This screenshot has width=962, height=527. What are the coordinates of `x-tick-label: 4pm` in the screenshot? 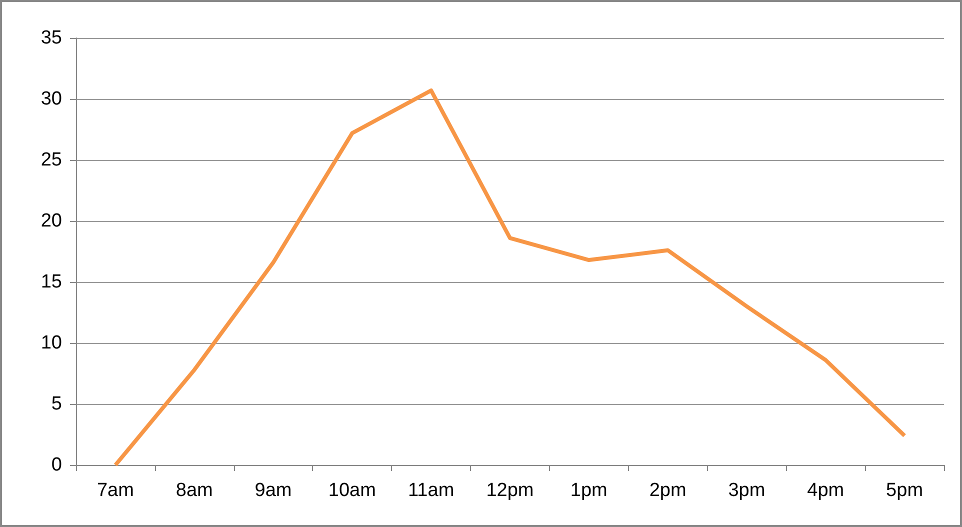 It's located at (825, 490).